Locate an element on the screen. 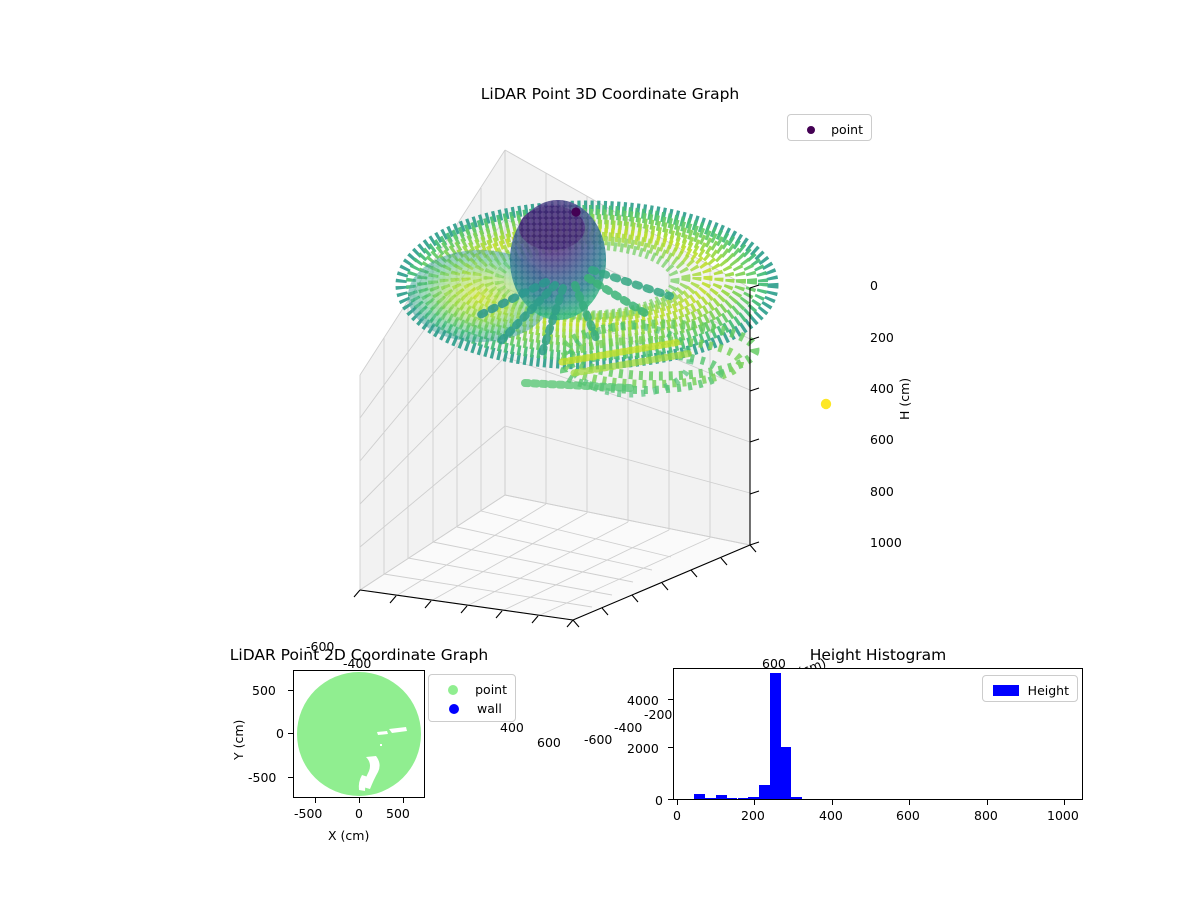 This screenshot has height=900, width=1200. legend-label: wall is located at coordinates (489, 708).